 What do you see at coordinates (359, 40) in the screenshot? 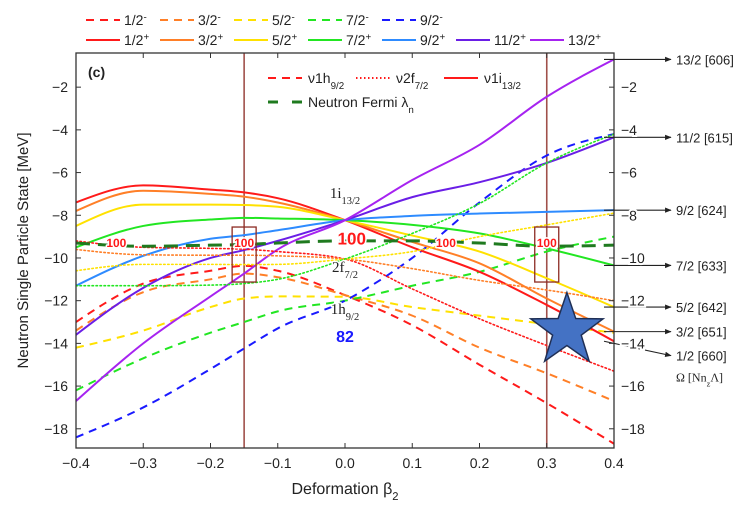
I see `legend-label: 7/2$^{+}$` at bounding box center [359, 40].